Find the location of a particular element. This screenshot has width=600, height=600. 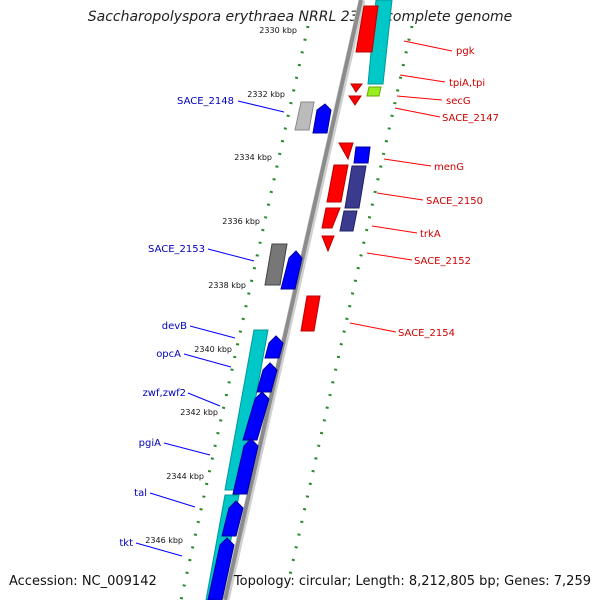

gene-feature-SACE_2153-blue is located at coordinates (291, 270).